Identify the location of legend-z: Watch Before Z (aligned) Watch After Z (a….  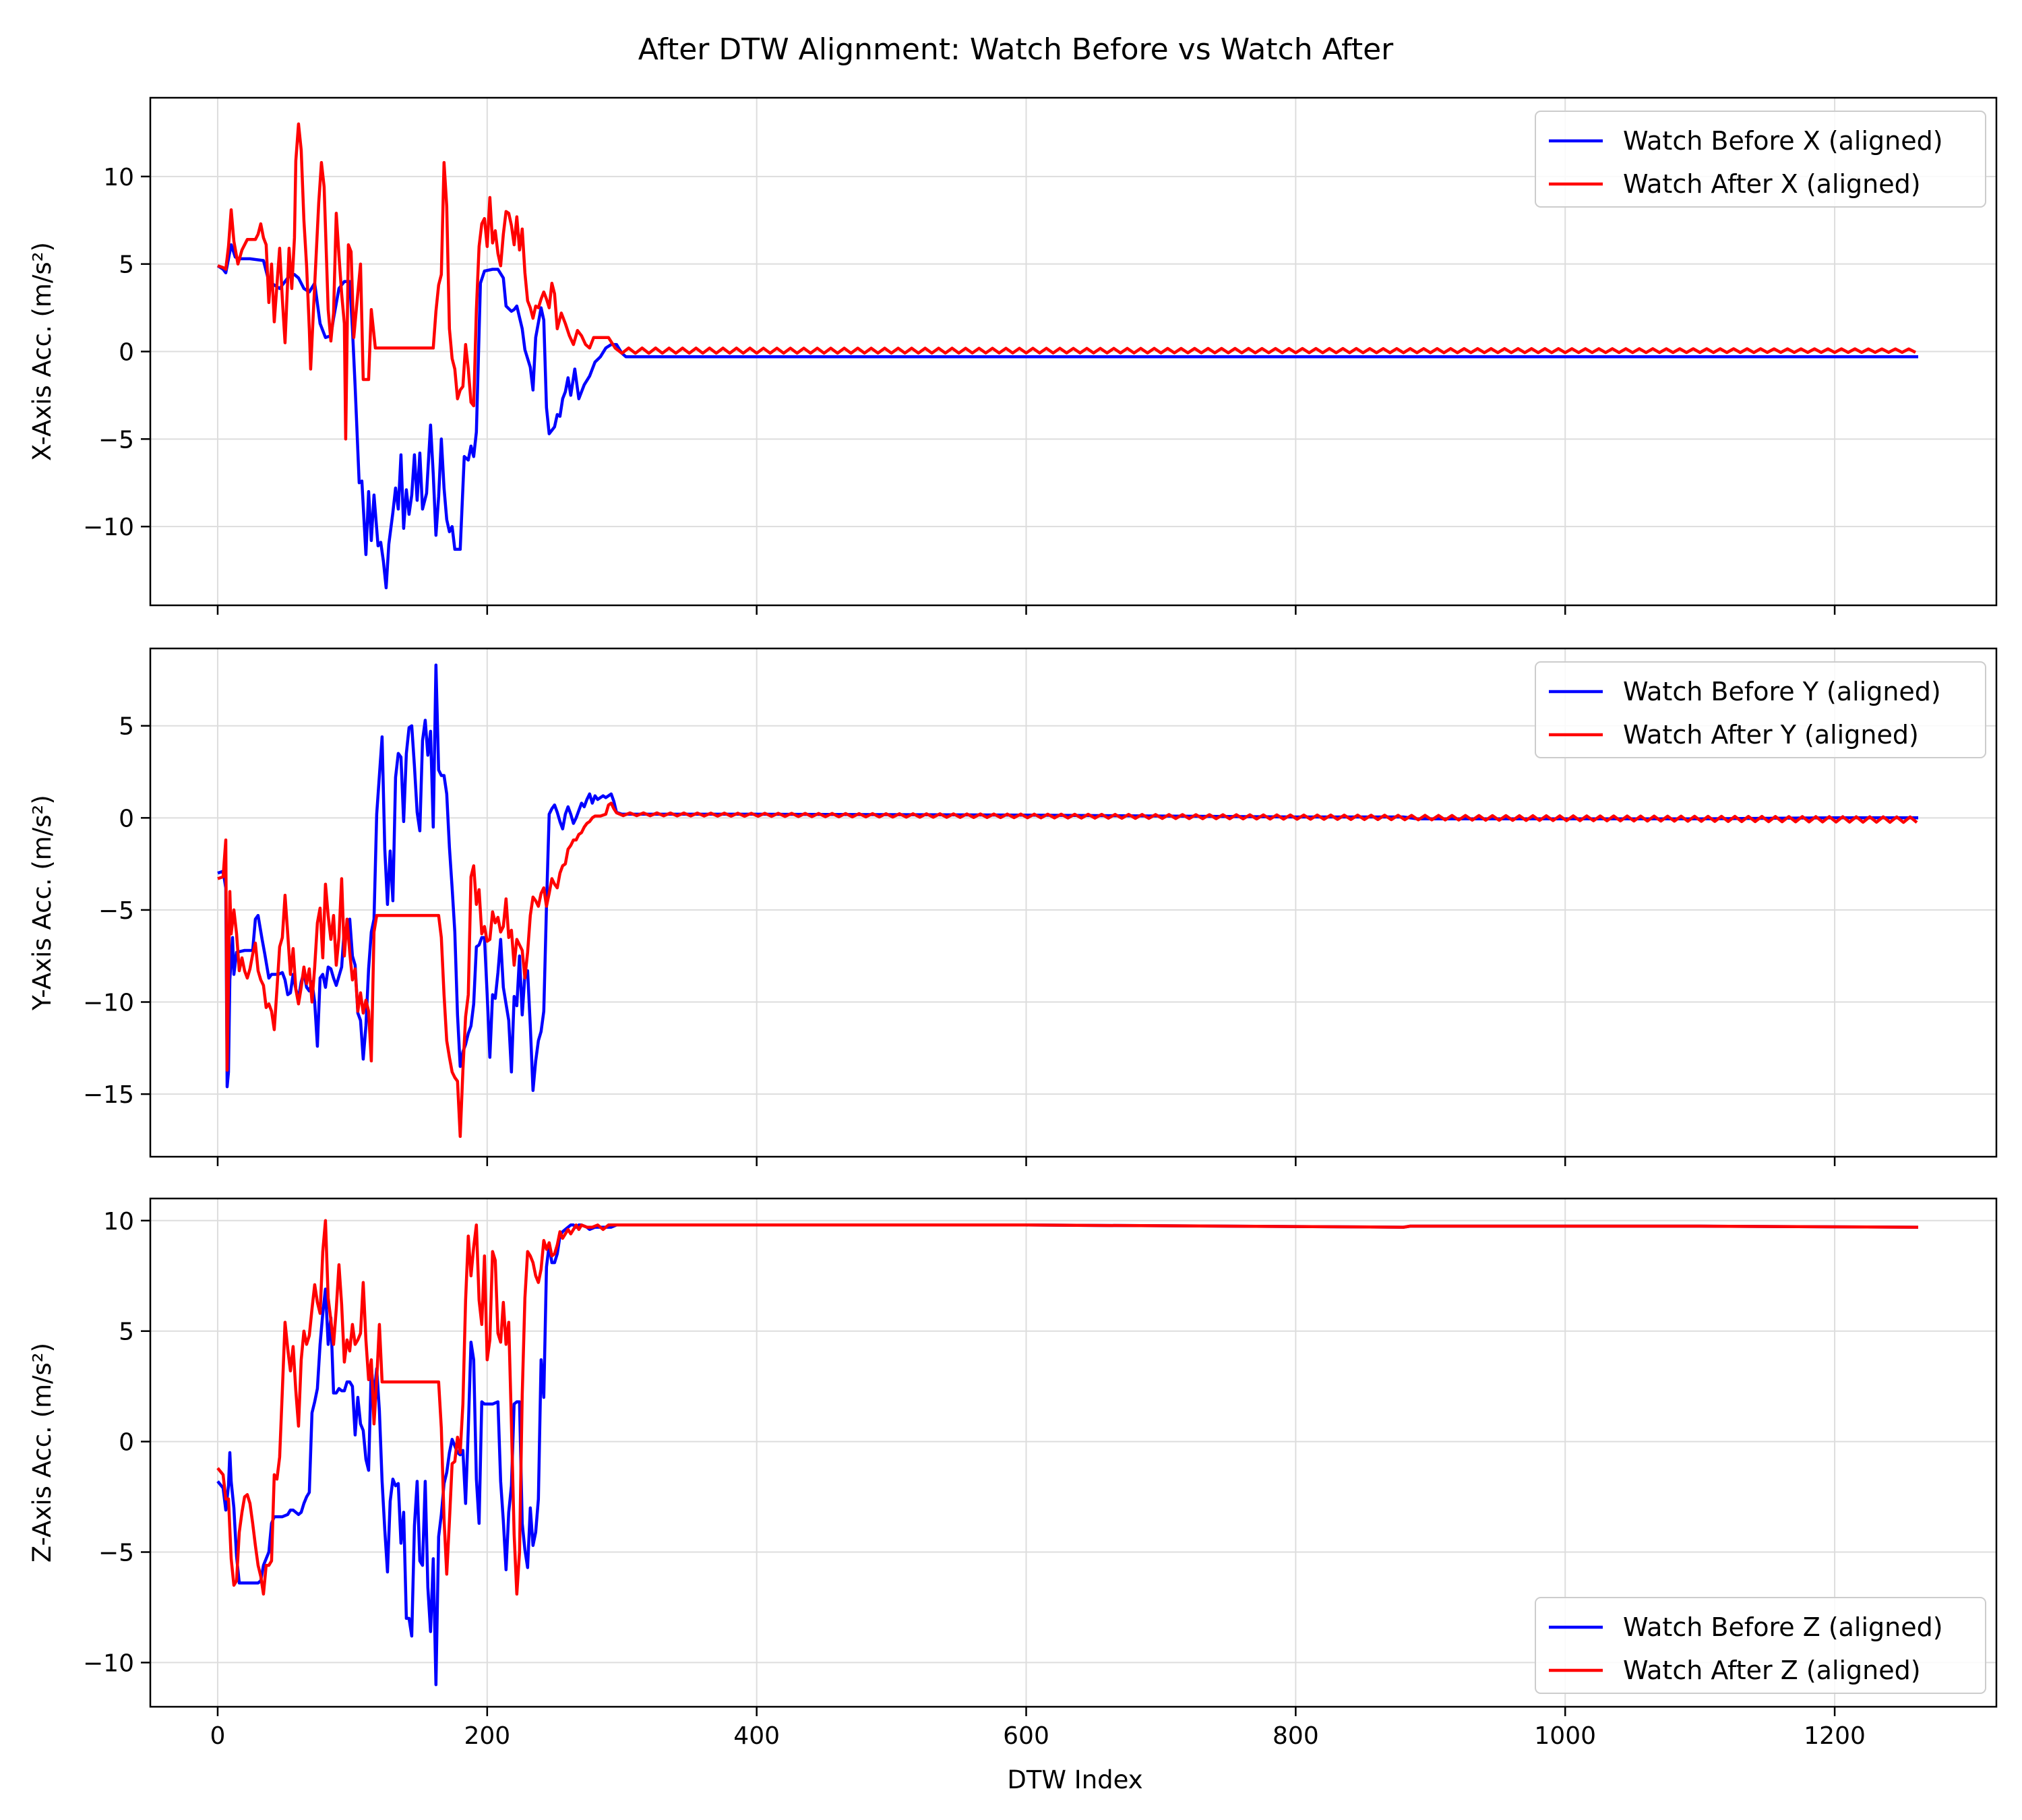
(1760, 1645).